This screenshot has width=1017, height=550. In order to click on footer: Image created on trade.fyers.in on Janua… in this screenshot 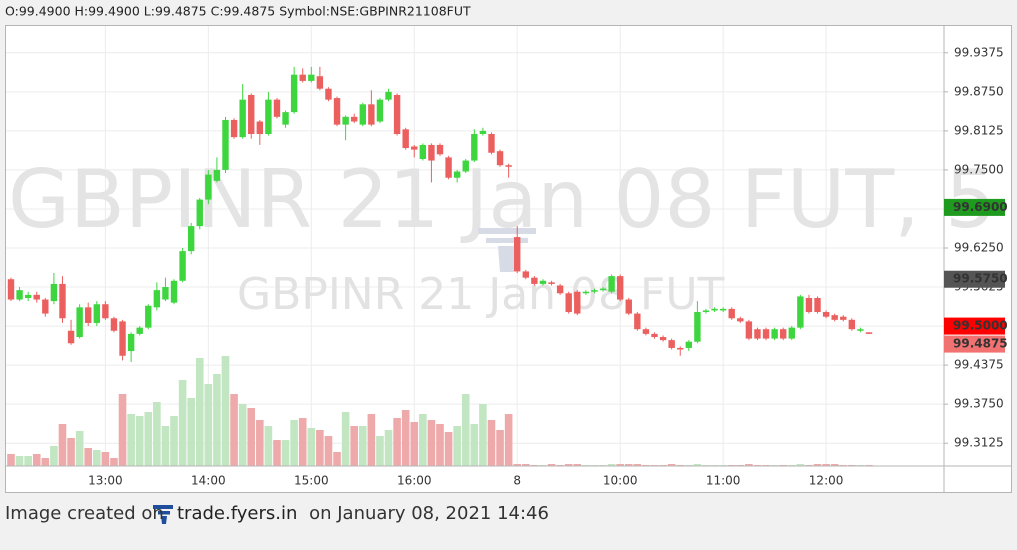, I will do `click(277, 513)`.